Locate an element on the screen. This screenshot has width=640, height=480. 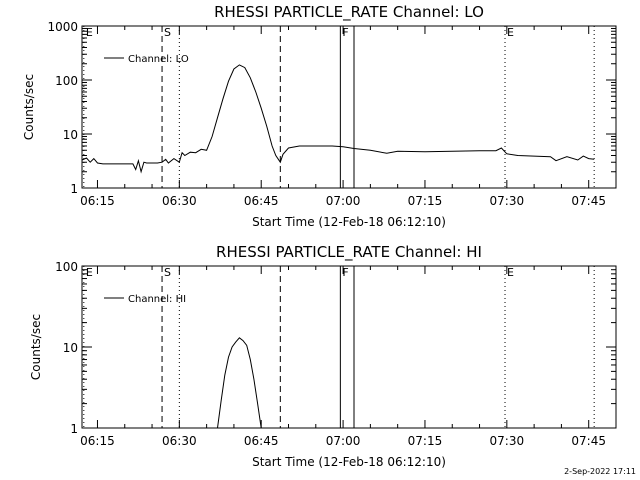
hi-y-axis-label: Counts/sec is located at coordinates (36, 347).